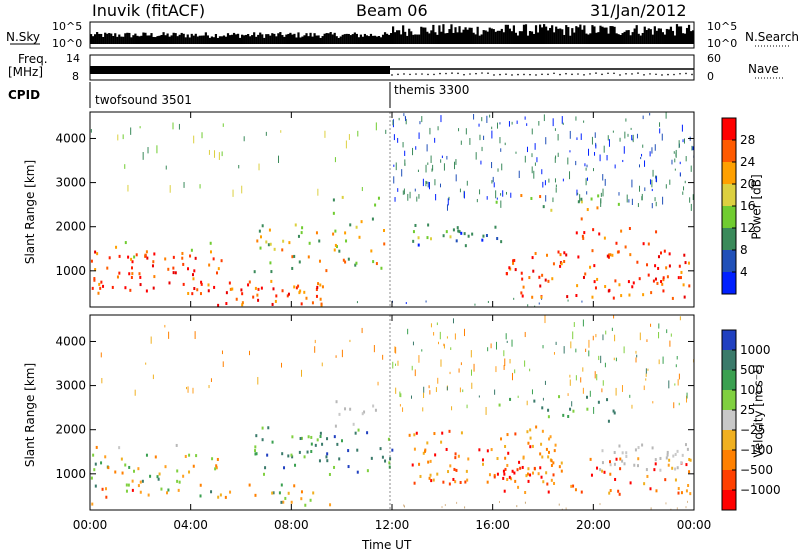 The width and height of the screenshot is (800, 554). I want to click on colorbar-swatch, so click(729, 151).